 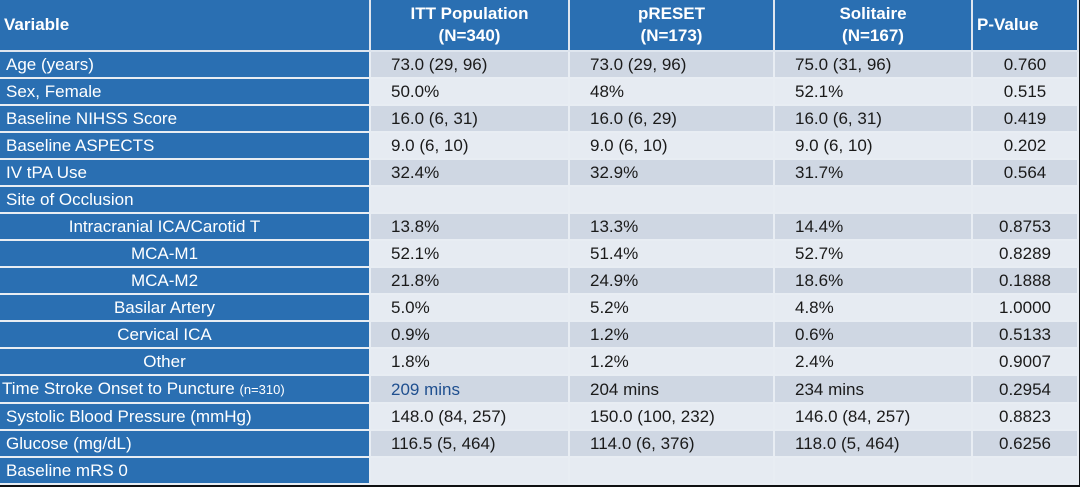 I want to click on table-row: Basilar Artery 5.0% 5.2% 4.8% 1.0000, so click(x=539, y=308).